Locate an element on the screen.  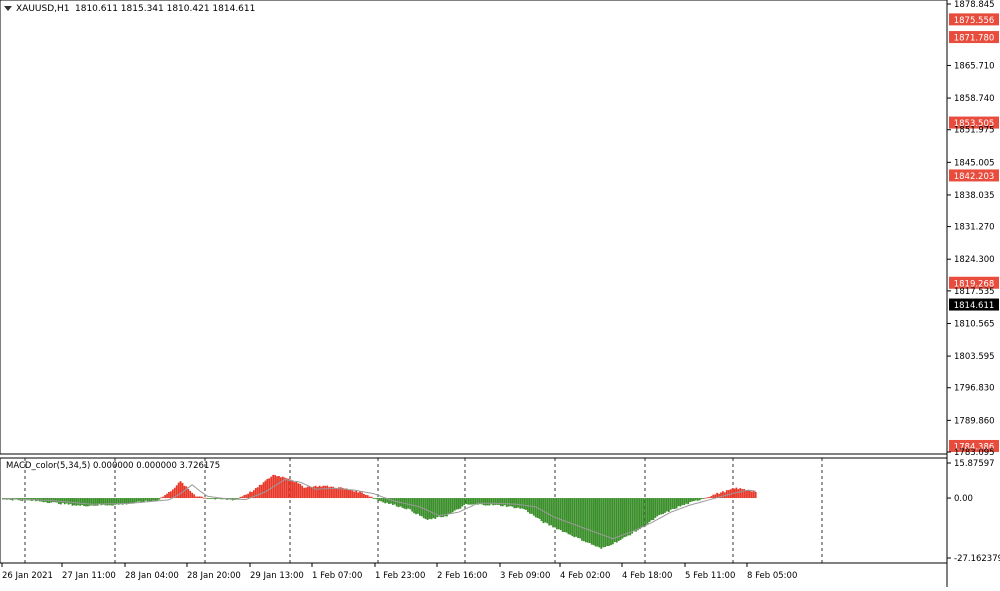
level-price-label: 1871.780 is located at coordinates (974, 39).